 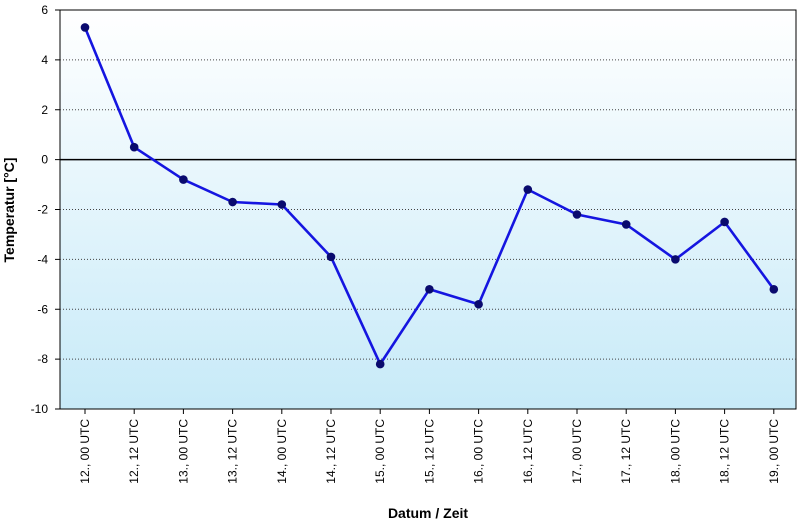 What do you see at coordinates (331, 451) in the screenshot?
I see `x-tick-label: 14., 12 UTC` at bounding box center [331, 451].